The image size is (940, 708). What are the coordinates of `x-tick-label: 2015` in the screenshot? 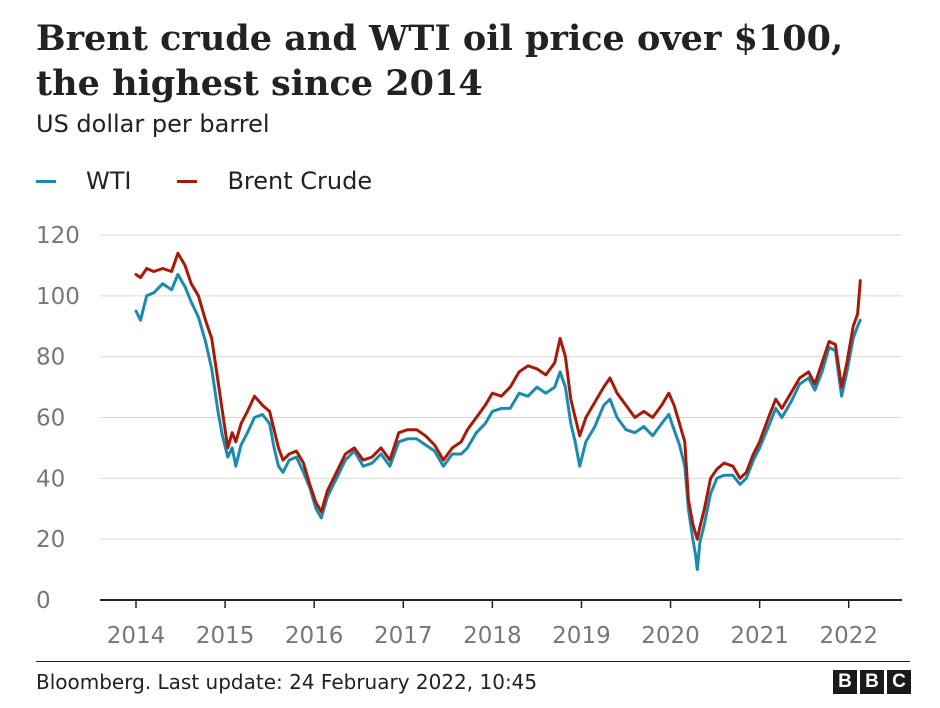 It's located at (225, 636).